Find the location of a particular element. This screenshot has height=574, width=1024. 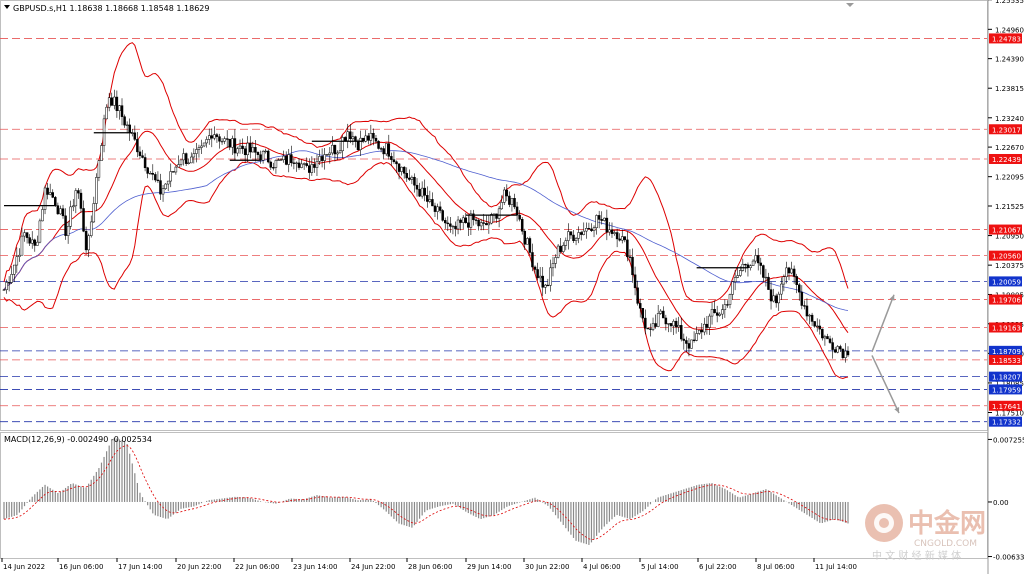

macd-signal-line is located at coordinates (426, 493).